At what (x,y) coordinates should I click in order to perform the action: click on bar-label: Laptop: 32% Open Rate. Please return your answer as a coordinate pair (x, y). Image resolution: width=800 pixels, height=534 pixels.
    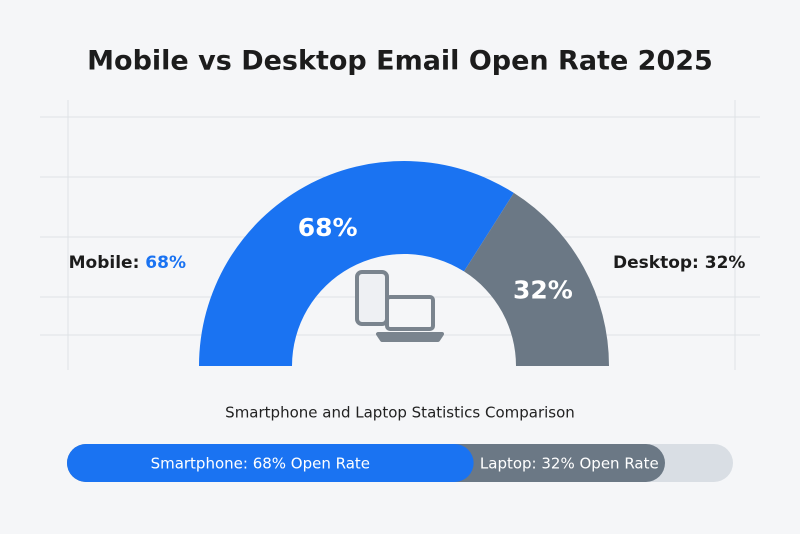
    Looking at the image, I should click on (569, 464).